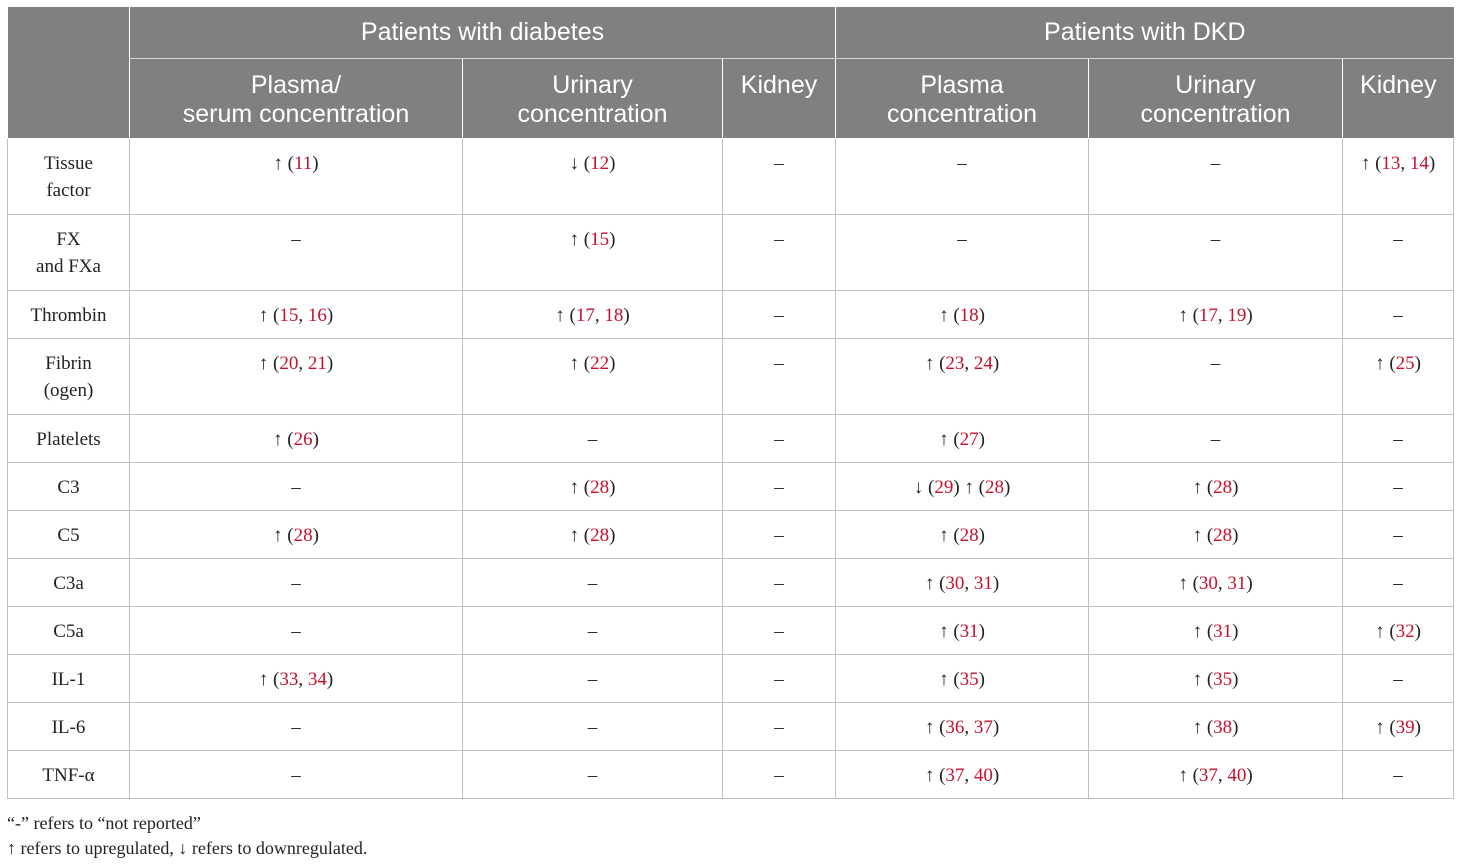 This screenshot has width=1460, height=865. Describe the element at coordinates (1237, 315) in the screenshot. I see `reference-link: 19` at that location.